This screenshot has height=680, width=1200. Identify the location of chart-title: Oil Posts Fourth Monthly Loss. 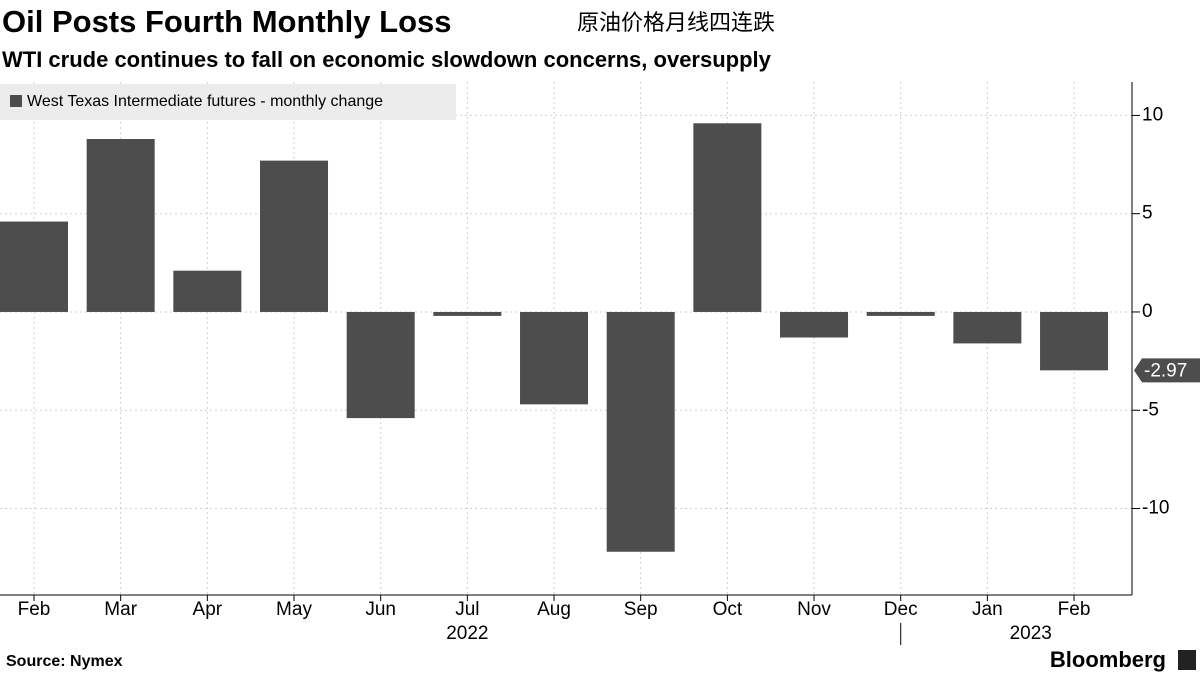
(227, 21).